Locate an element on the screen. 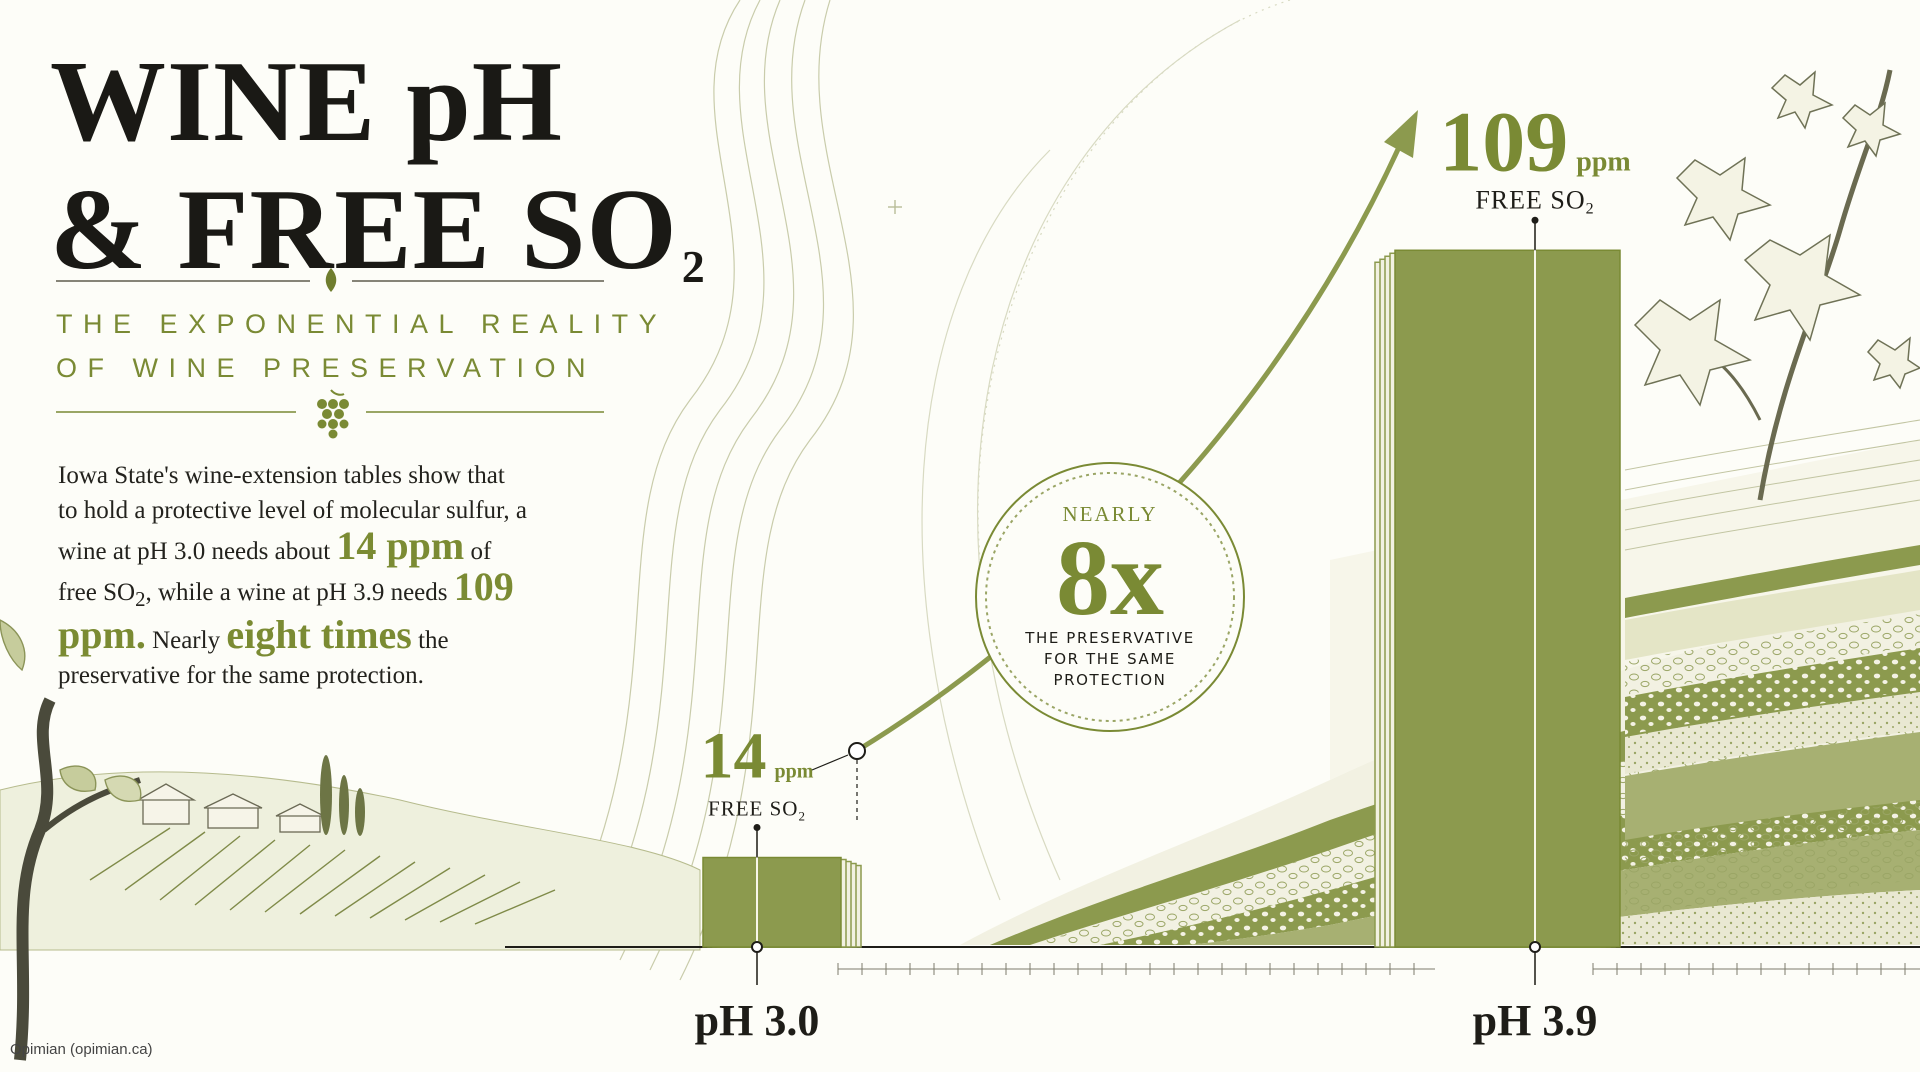 This screenshot has height=1072, width=1920. title-divider is located at coordinates (330, 280).